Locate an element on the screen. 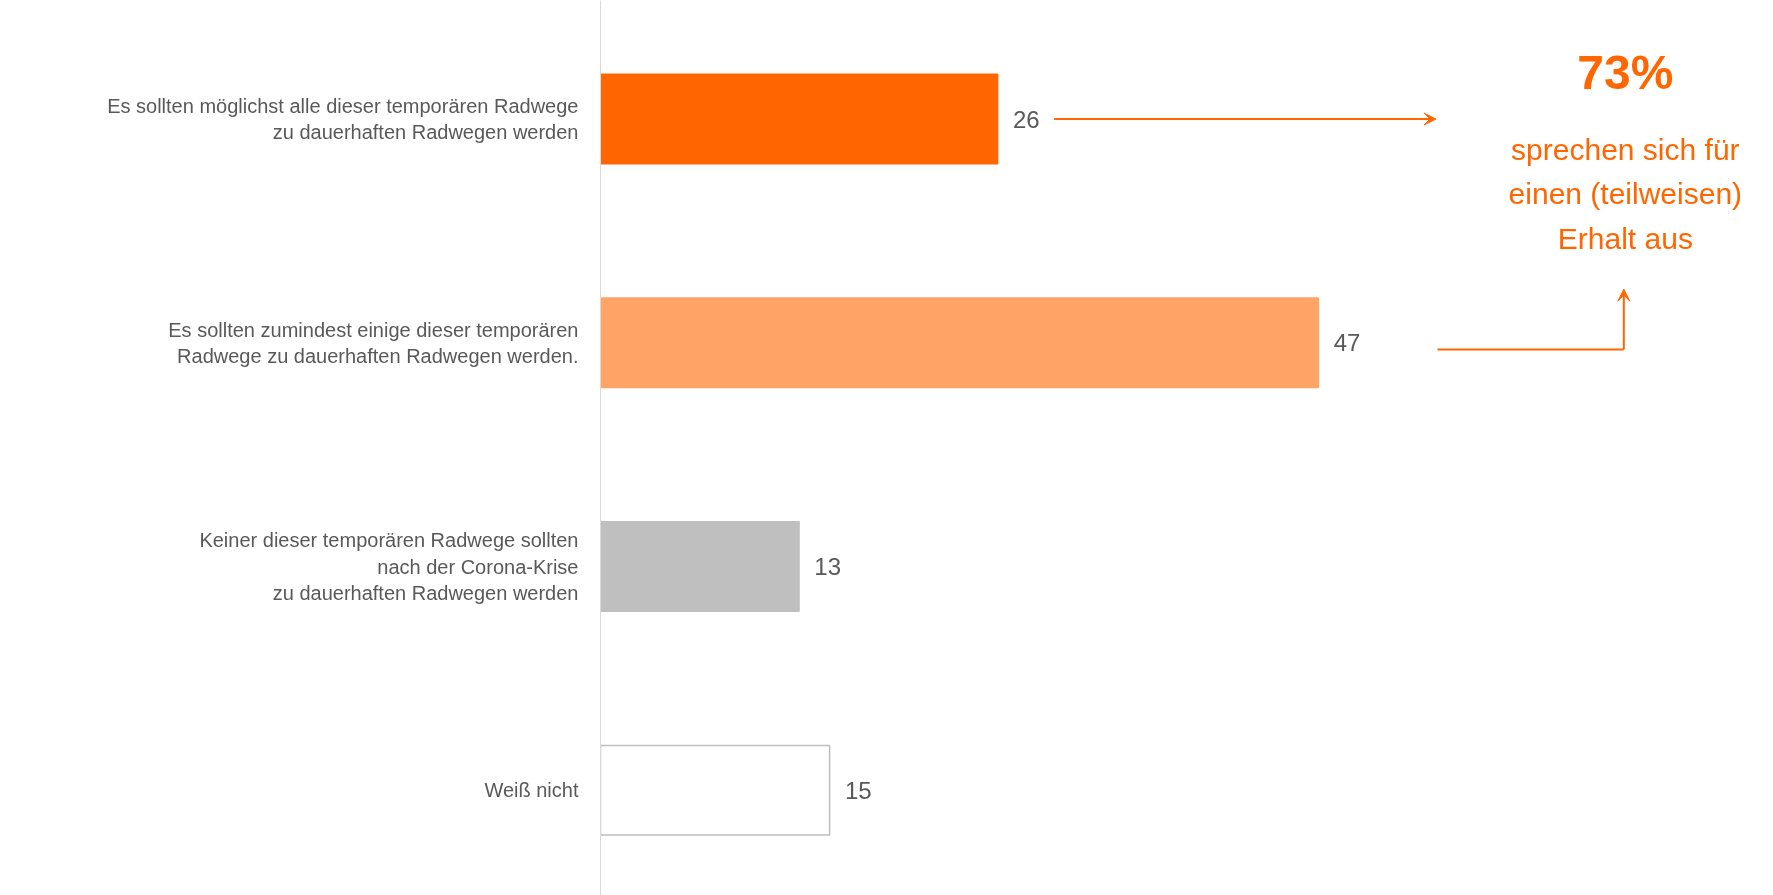 The image size is (1773, 895). y-tick-label: Keiner dieser temporären Radwege sollten nach der Corona-Krise zu dauerhaften Radwegen werden is located at coordinates (389, 566).